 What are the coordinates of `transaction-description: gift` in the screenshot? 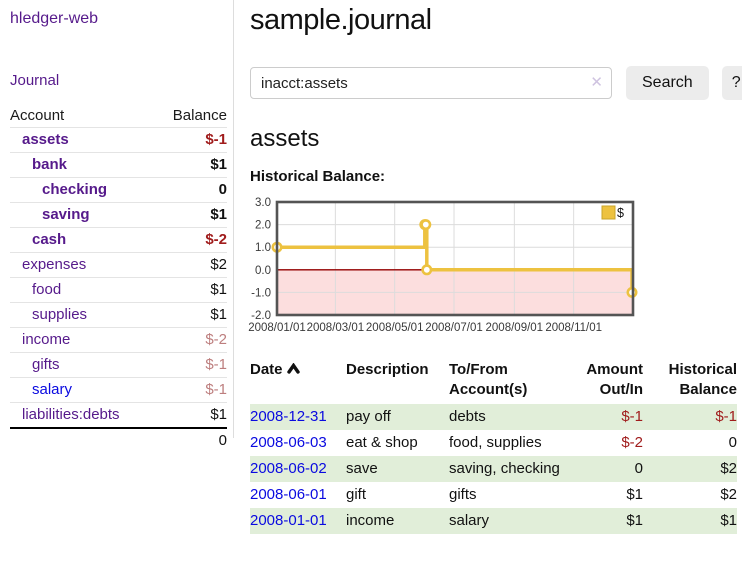 It's located at (356, 494).